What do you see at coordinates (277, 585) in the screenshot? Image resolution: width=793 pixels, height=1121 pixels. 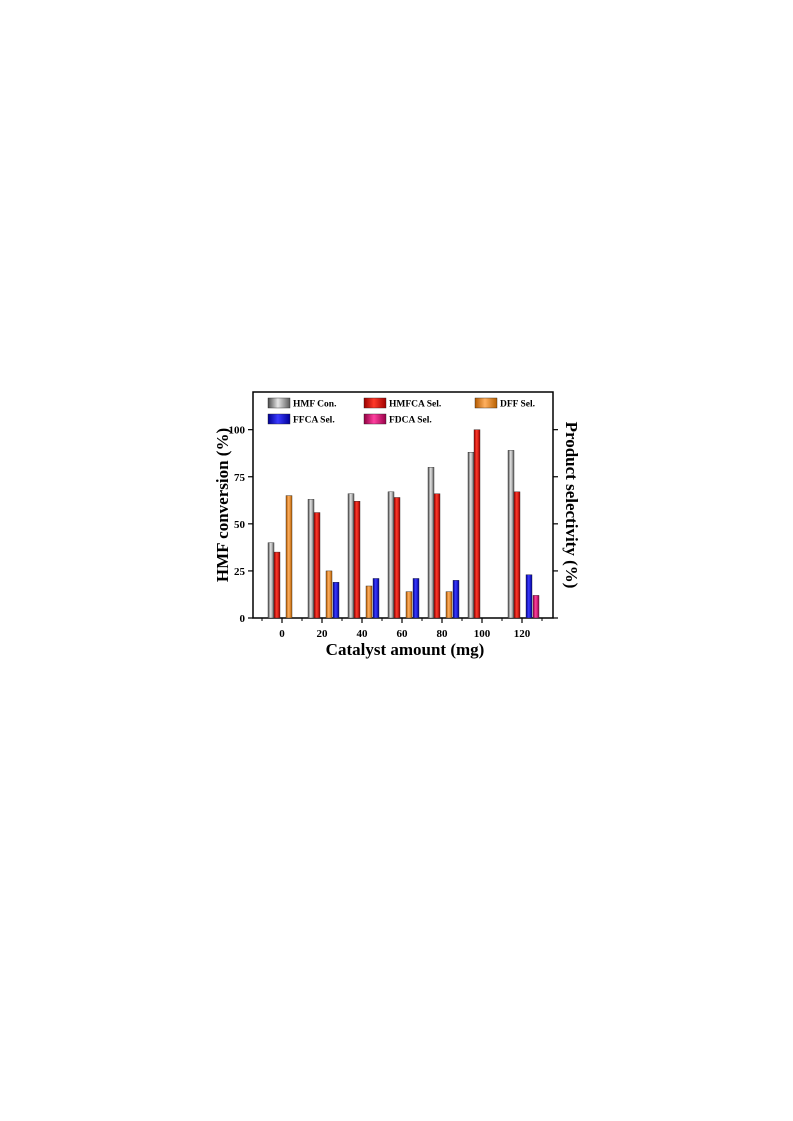 I see `bar-hmfca-sel--0` at bounding box center [277, 585].